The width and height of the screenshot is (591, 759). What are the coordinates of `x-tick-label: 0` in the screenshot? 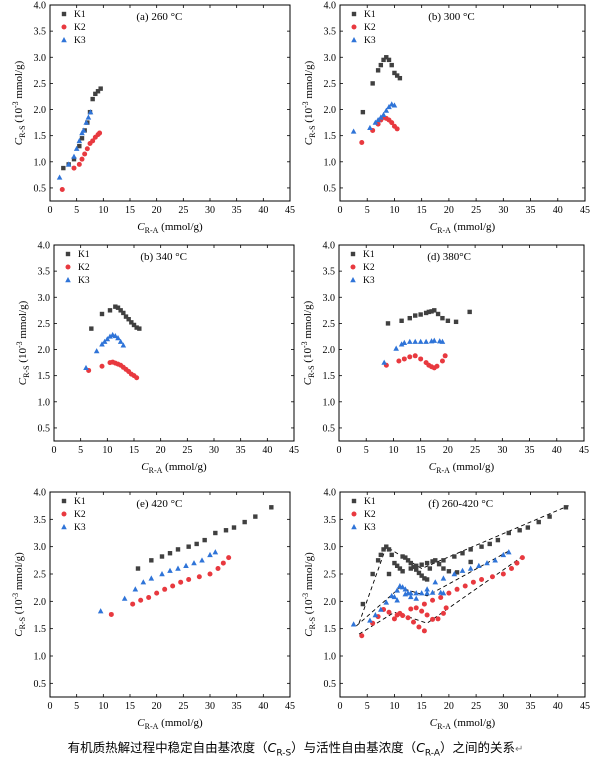 It's located at (54, 450).